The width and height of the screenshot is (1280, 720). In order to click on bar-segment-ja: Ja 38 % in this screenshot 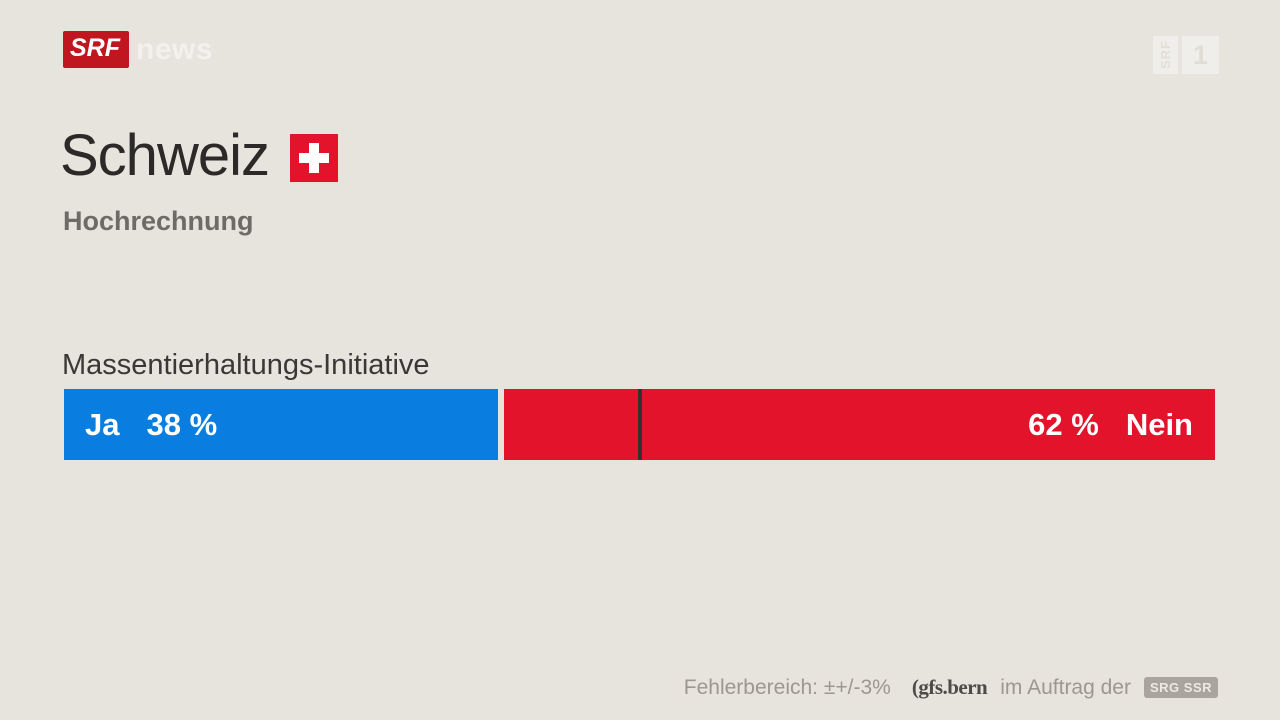, I will do `click(281, 424)`.